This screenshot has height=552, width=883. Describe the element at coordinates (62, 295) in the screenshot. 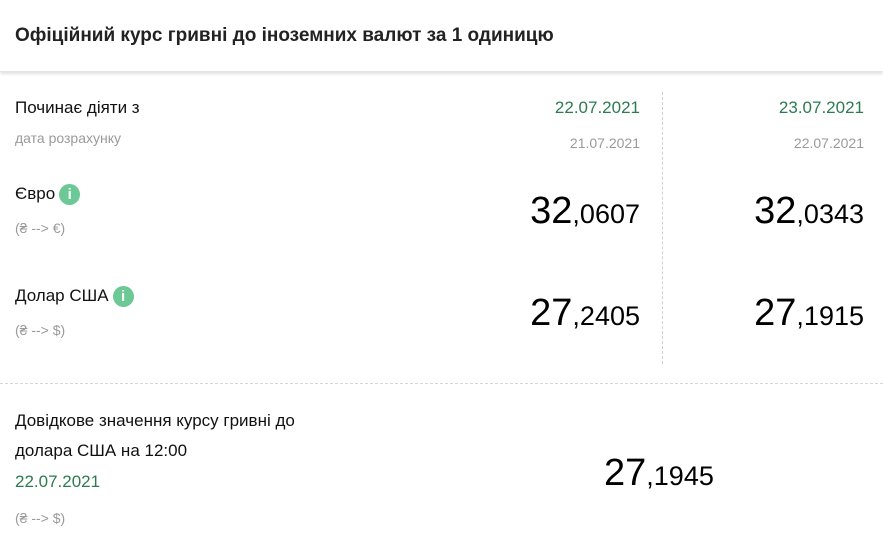

I see `currency-name: Долар США` at that location.